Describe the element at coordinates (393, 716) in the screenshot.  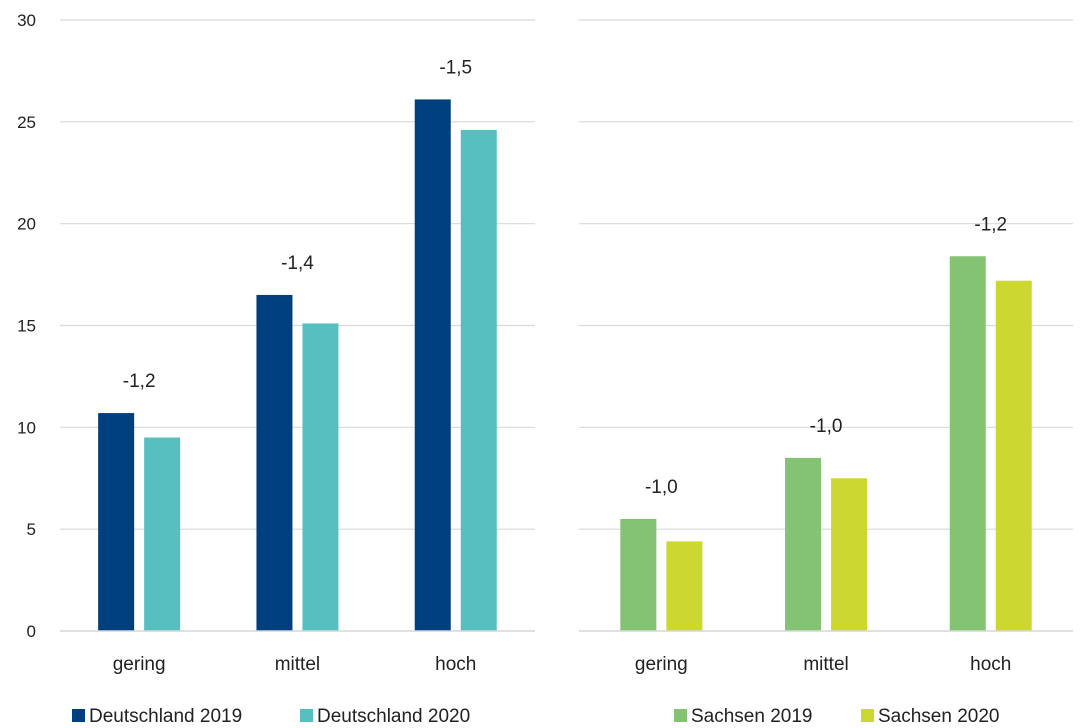
I see `legend-label: Deutschland 2020` at that location.